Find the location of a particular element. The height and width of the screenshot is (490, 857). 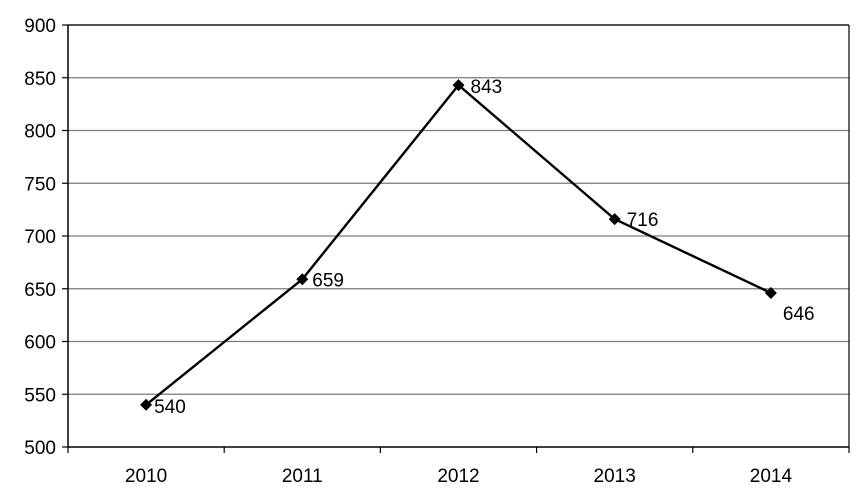

x-tick-label: 2014 is located at coordinates (771, 476).